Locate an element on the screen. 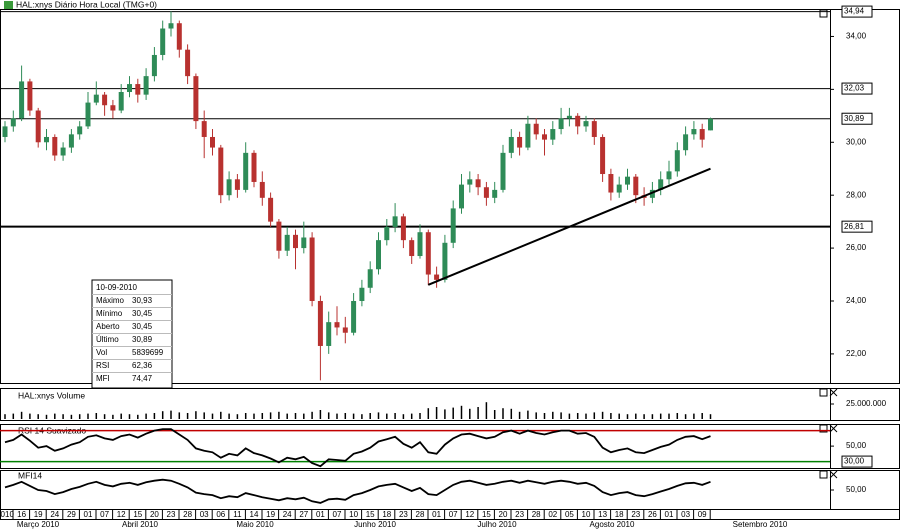  month-label: Março 2010 is located at coordinates (38, 524).